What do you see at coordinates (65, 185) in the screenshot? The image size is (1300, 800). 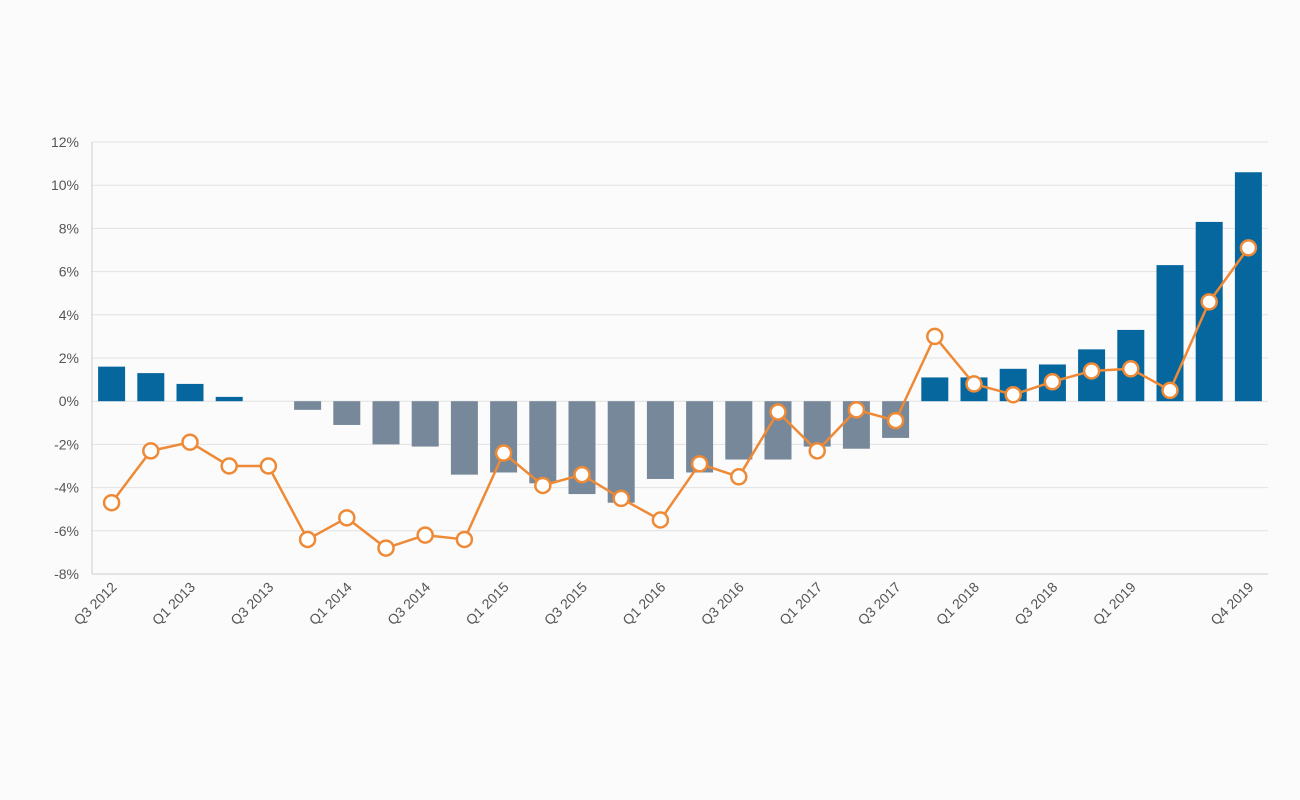 I see `y-tick-label: 10%` at bounding box center [65, 185].